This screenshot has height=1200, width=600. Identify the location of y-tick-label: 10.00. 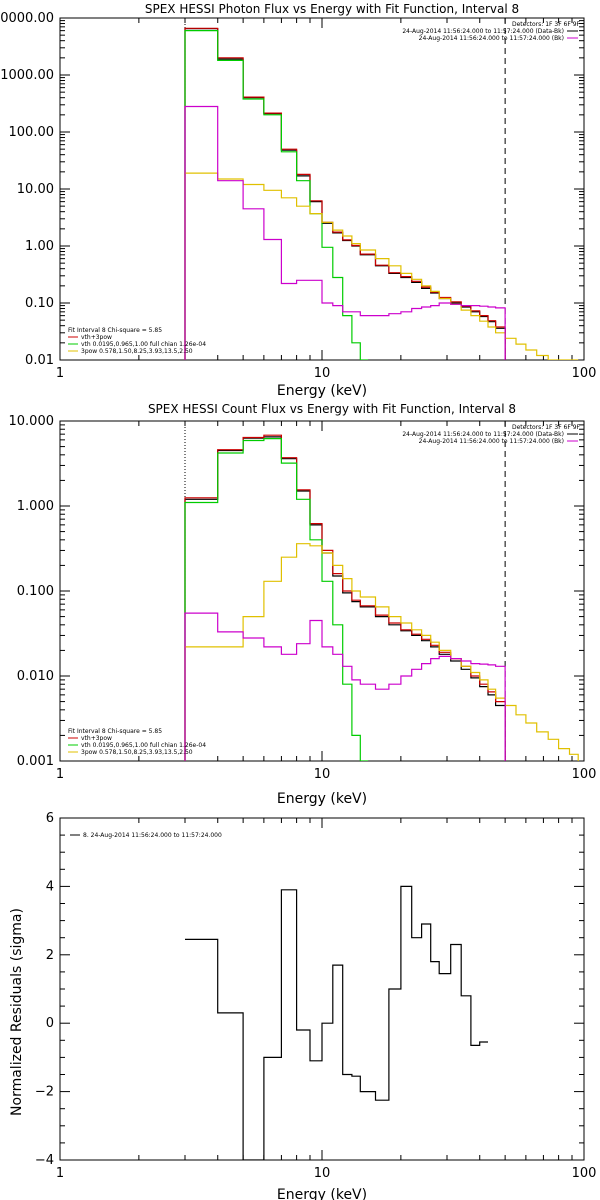
(35, 189).